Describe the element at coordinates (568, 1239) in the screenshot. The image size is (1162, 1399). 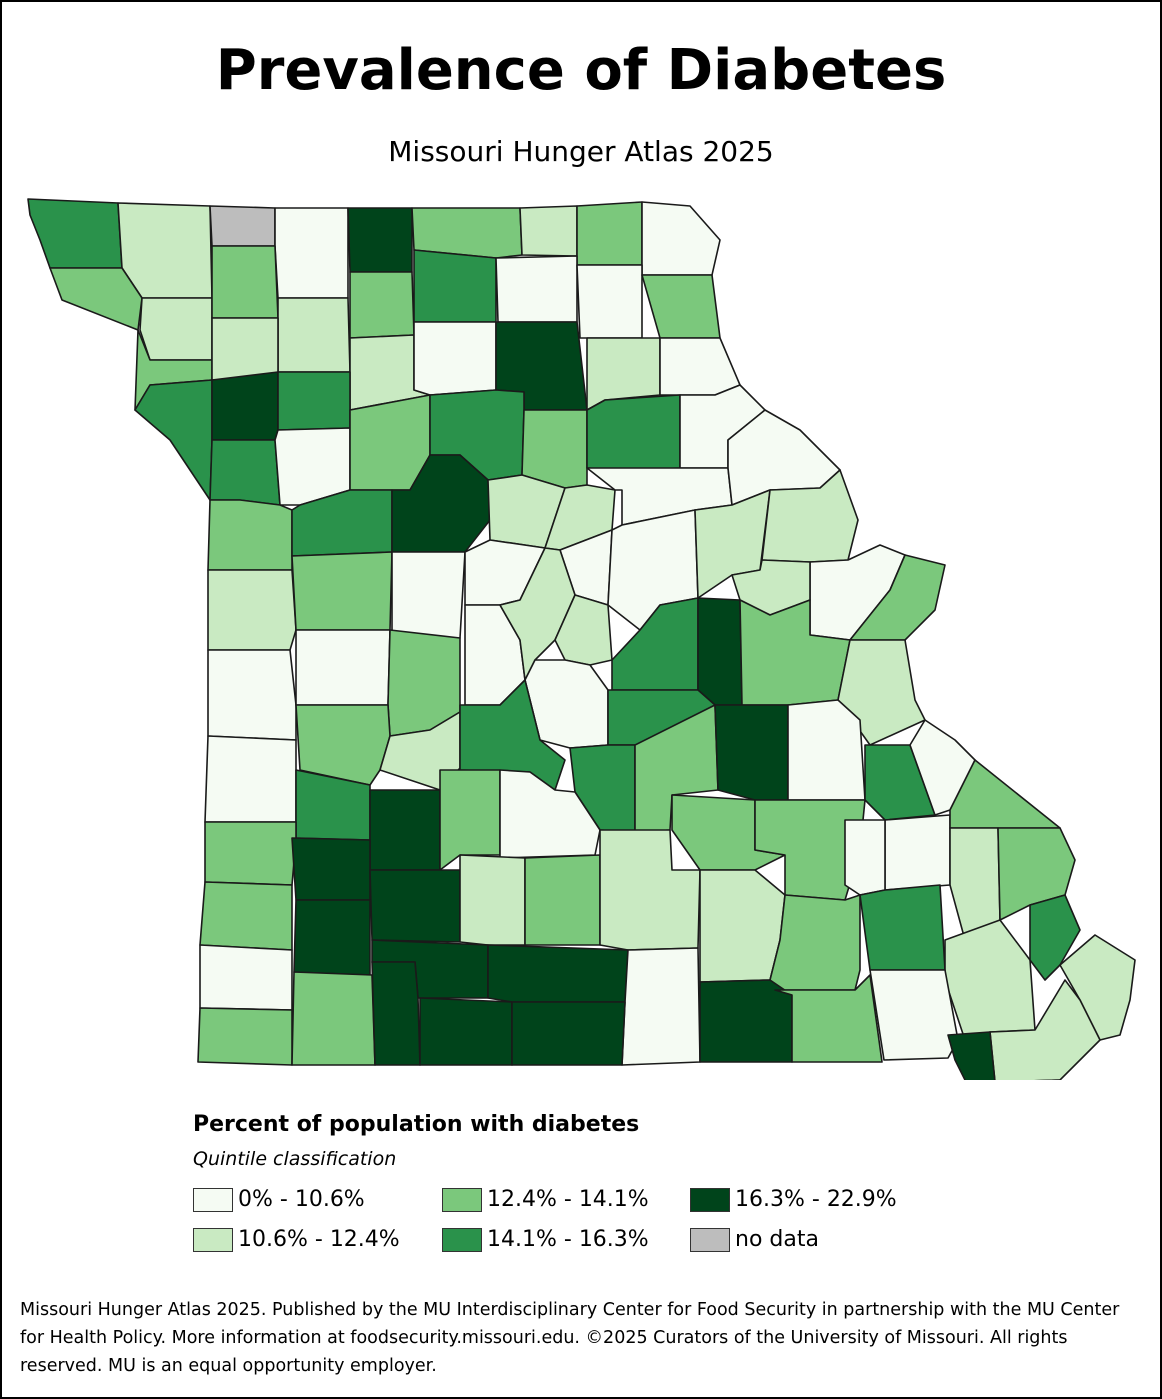
I see `legend-label: 14.1% - 16.3%` at that location.